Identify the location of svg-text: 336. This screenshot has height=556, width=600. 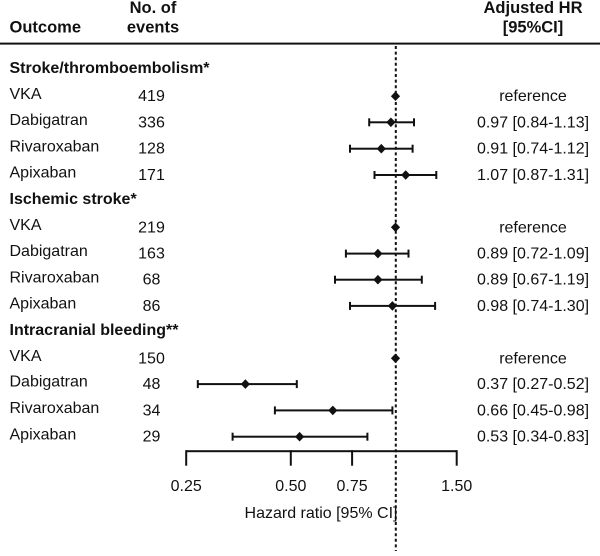
(151, 122).